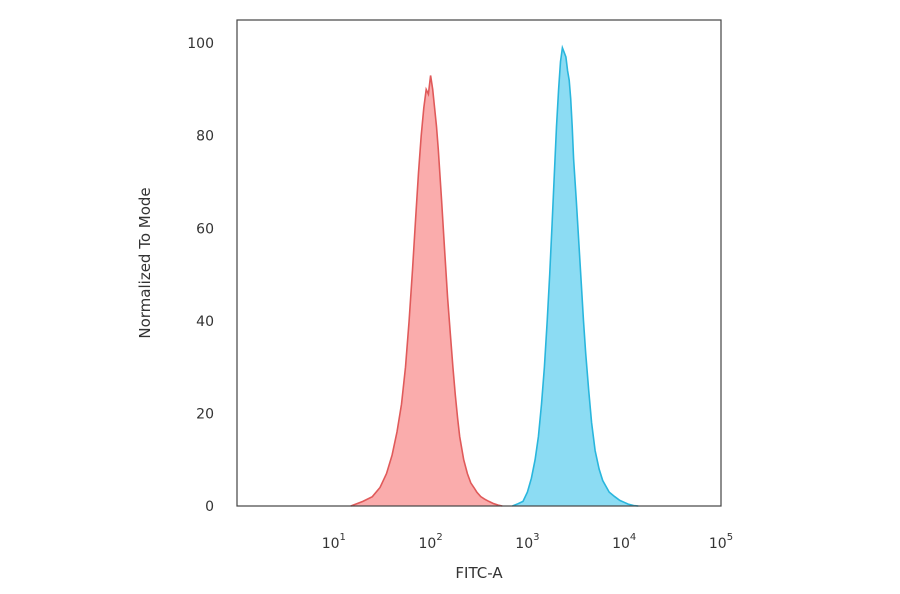 This screenshot has width=900, height=594. What do you see at coordinates (430, 542) in the screenshot?
I see `x-tick-label: 10²` at bounding box center [430, 542].